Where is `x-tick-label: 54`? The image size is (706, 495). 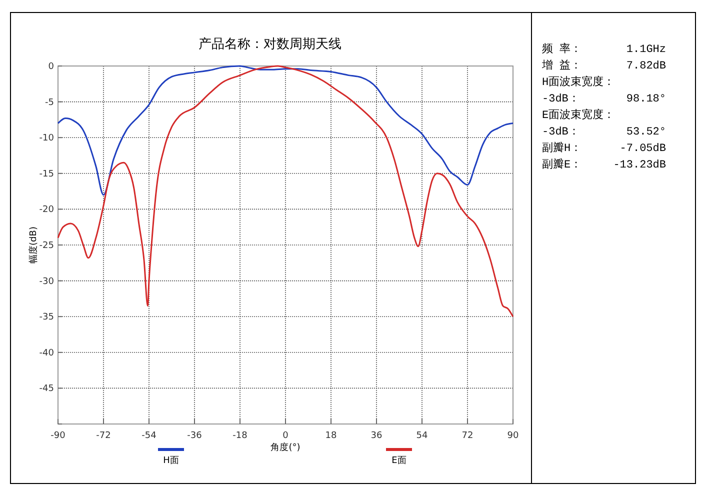
x-tick-label: 54 is located at coordinates (422, 436).